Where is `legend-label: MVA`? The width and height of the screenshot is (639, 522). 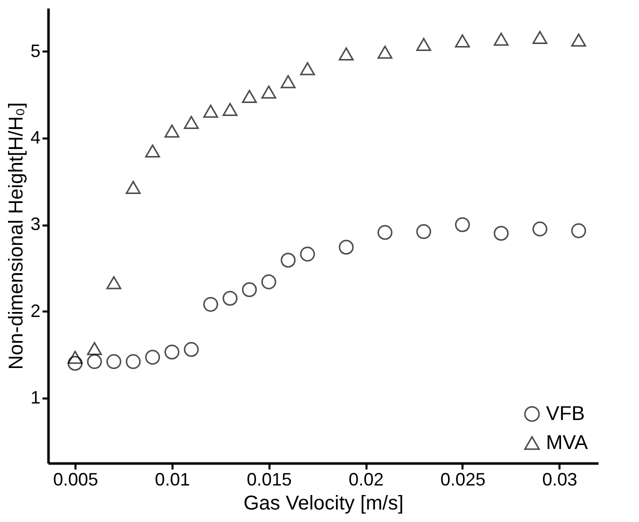 legend-label: MVA is located at coordinates (567, 443).